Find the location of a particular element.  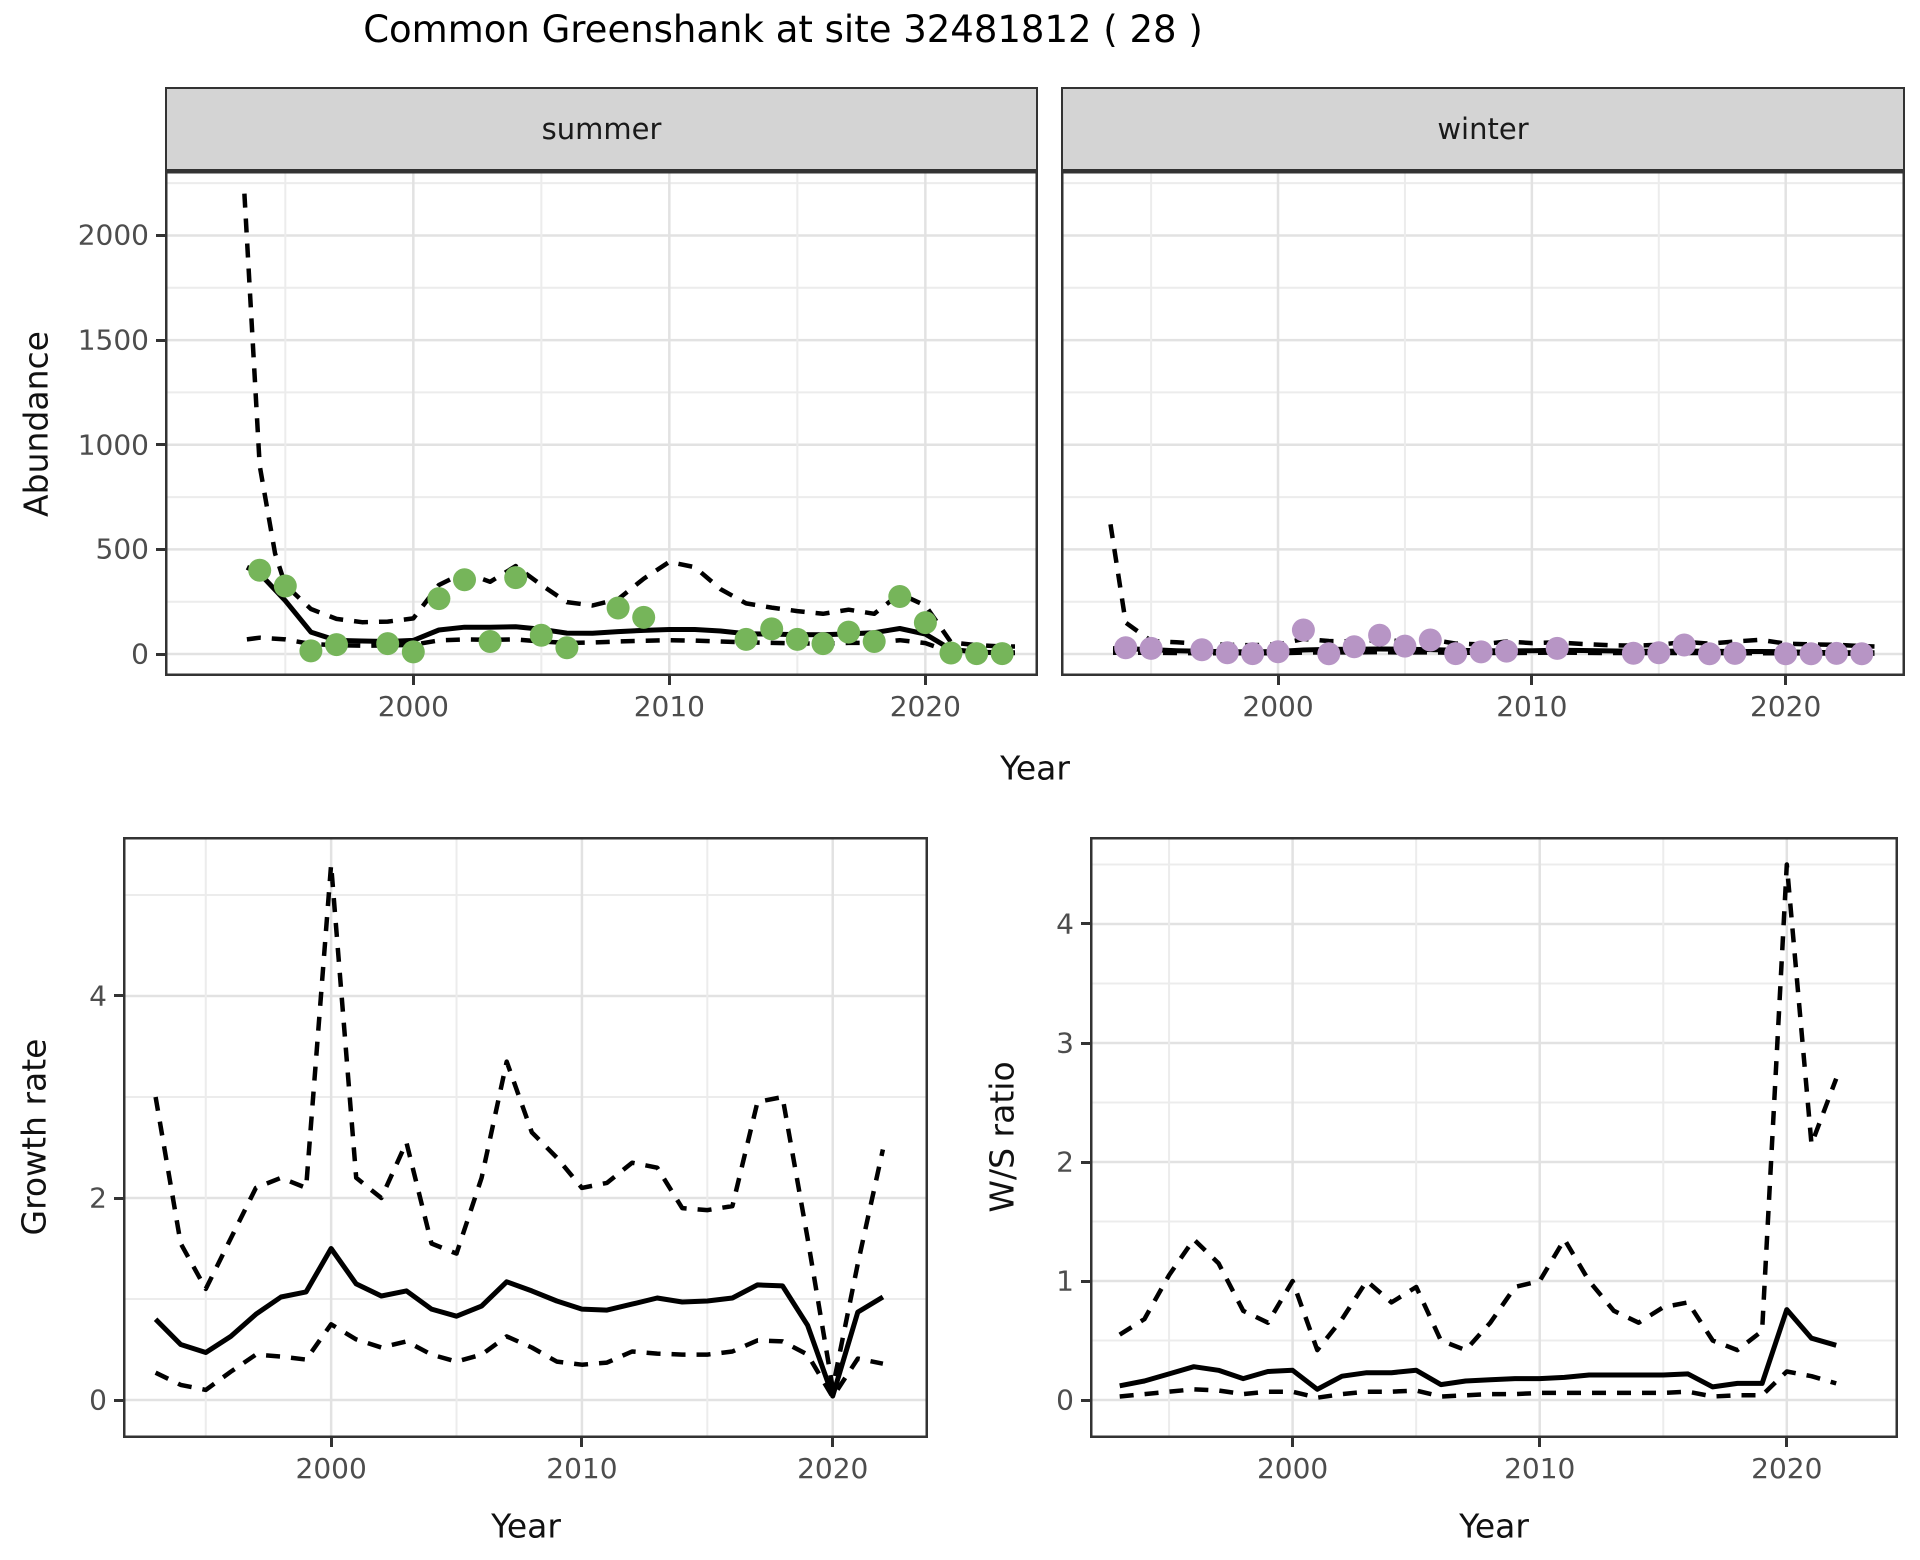

facet-strip-summer-label: summer is located at coordinates (601, 129).